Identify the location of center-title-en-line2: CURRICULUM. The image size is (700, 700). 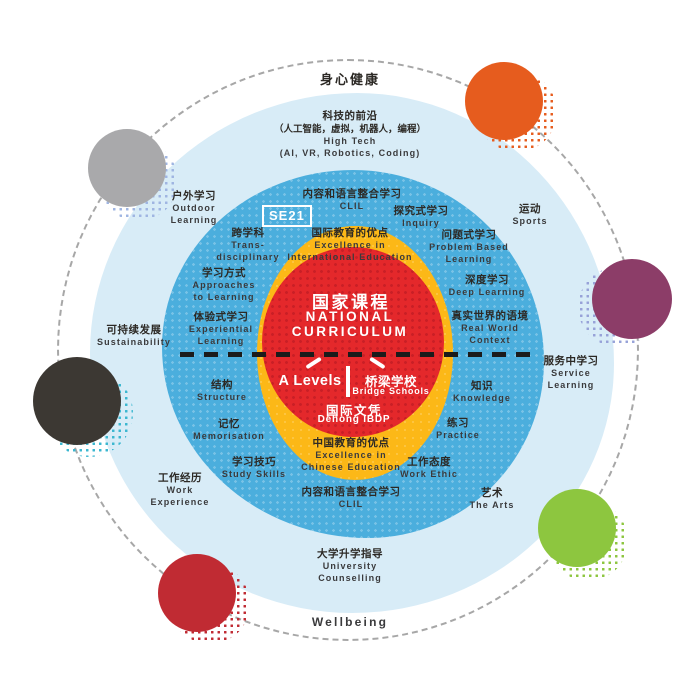
(350, 331).